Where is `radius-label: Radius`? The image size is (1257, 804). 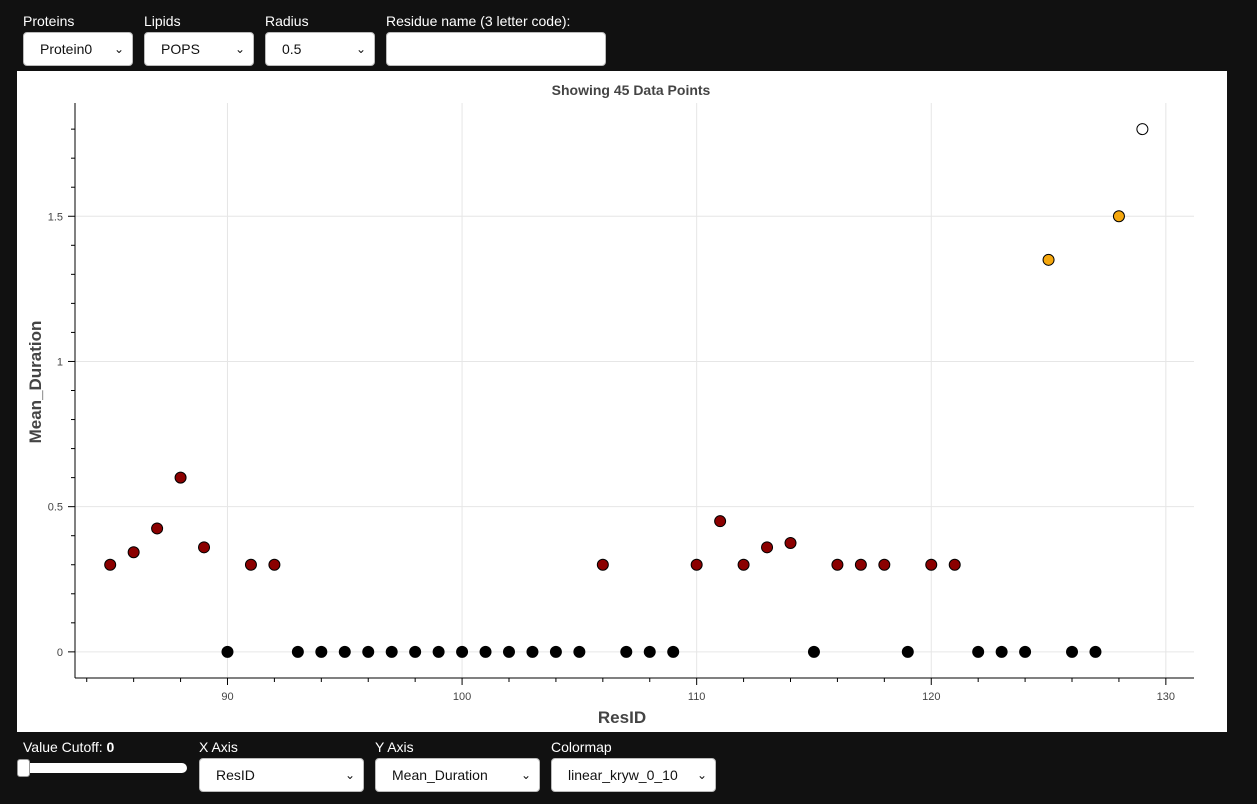 radius-label: Radius is located at coordinates (287, 21).